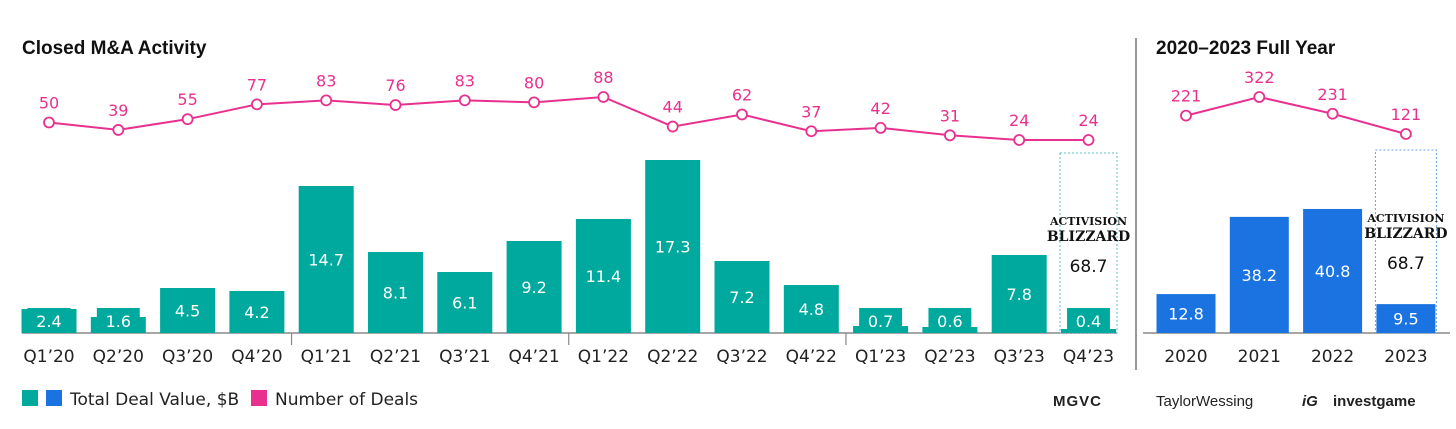 This screenshot has width=1456, height=429. I want to click on activision-logo-line2: BLIZZARD, so click(1088, 237).